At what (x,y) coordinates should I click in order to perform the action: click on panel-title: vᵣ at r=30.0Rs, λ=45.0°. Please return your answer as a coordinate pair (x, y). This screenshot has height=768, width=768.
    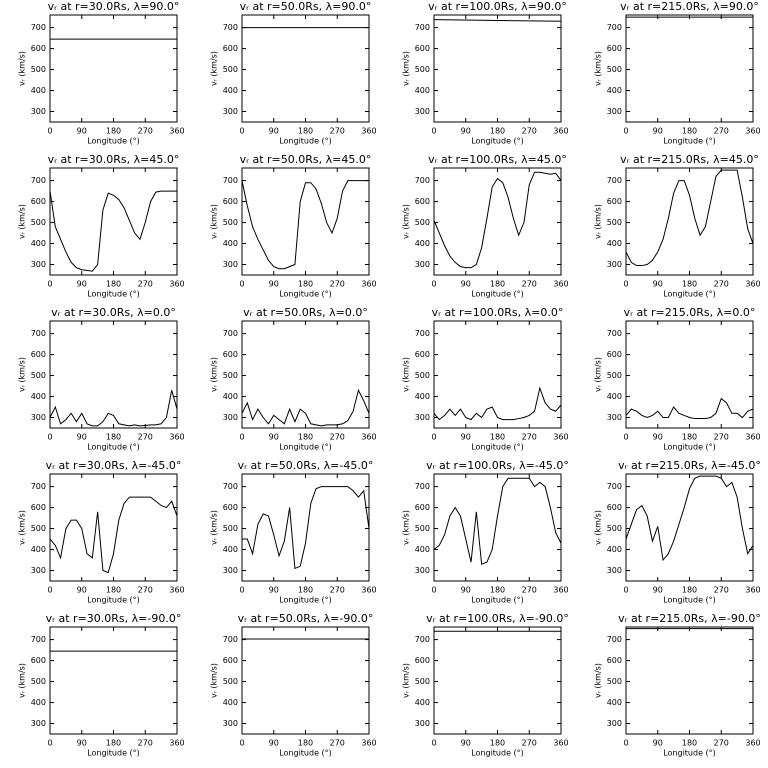
    Looking at the image, I should click on (114, 159).